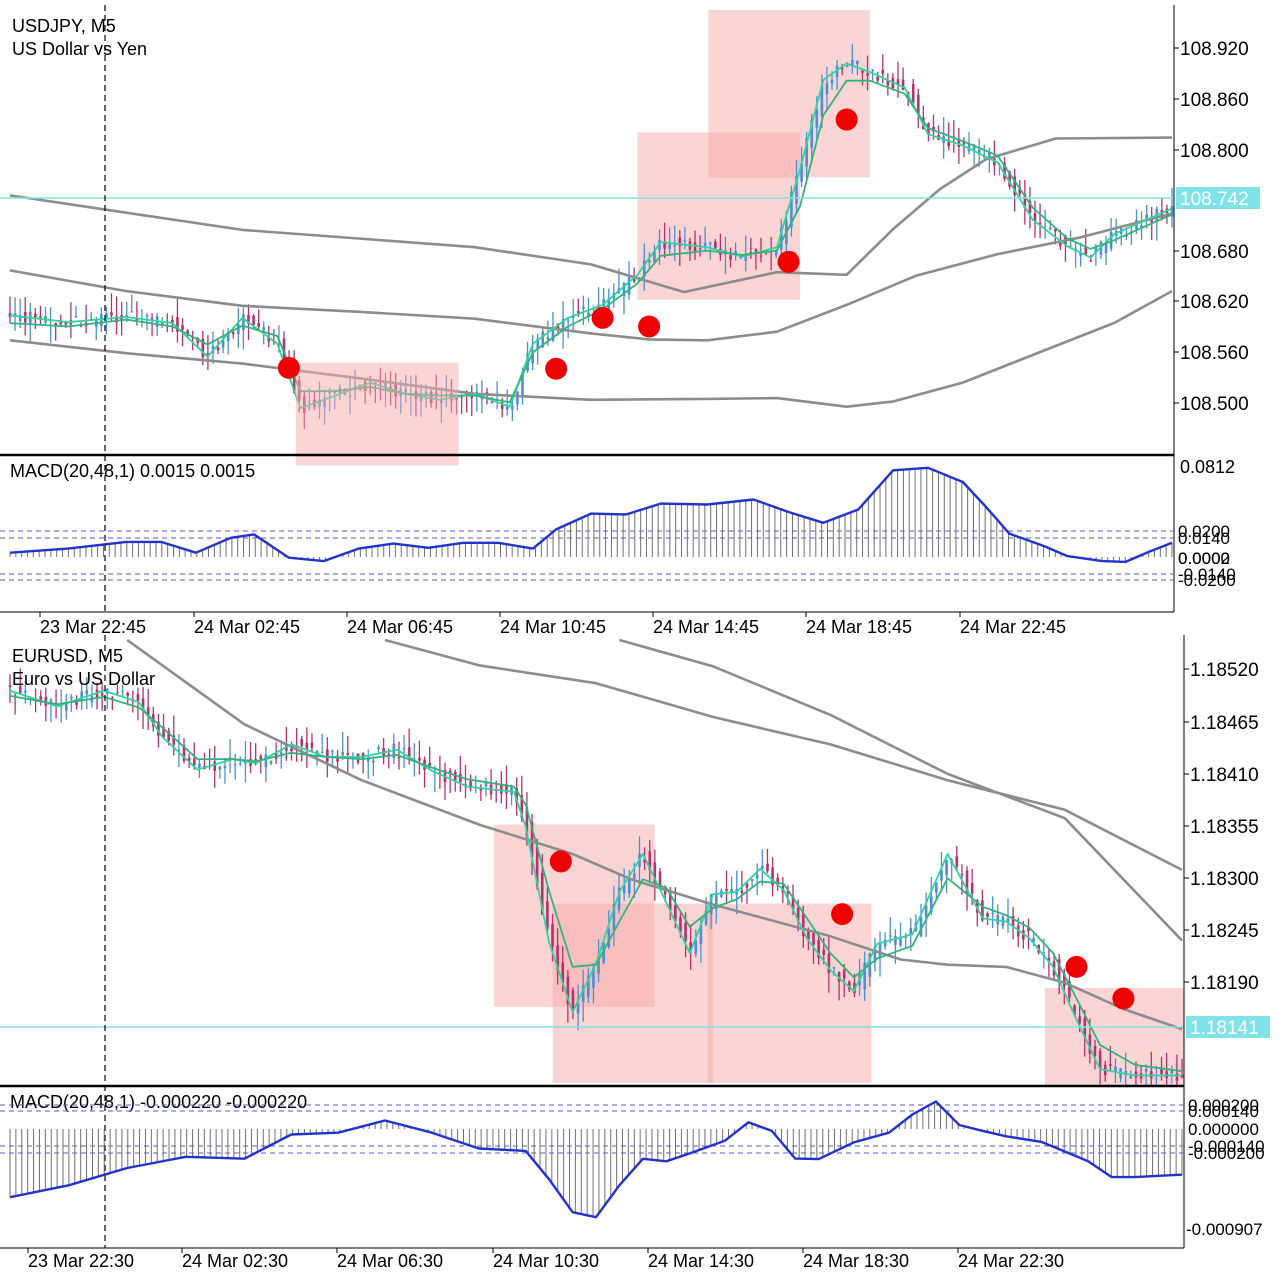 The width and height of the screenshot is (1280, 1280). Describe the element at coordinates (1204, 531) in the screenshot. I see `macd-level-label: 0.0200` at that location.